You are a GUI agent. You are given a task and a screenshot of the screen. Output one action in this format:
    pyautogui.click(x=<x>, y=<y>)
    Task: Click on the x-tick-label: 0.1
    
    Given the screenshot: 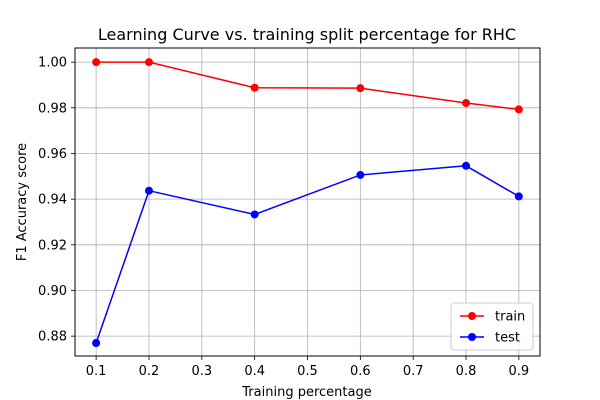 What is the action you would take?
    pyautogui.click(x=96, y=371)
    